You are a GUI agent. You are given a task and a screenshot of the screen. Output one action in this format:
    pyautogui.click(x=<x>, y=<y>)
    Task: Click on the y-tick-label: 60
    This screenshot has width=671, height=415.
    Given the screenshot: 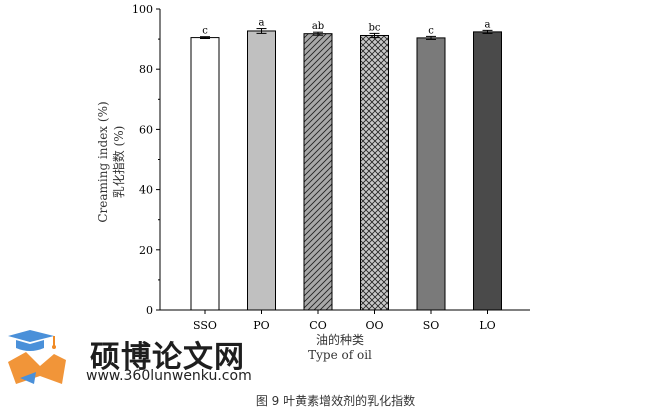 What is the action you would take?
    pyautogui.click(x=146, y=129)
    